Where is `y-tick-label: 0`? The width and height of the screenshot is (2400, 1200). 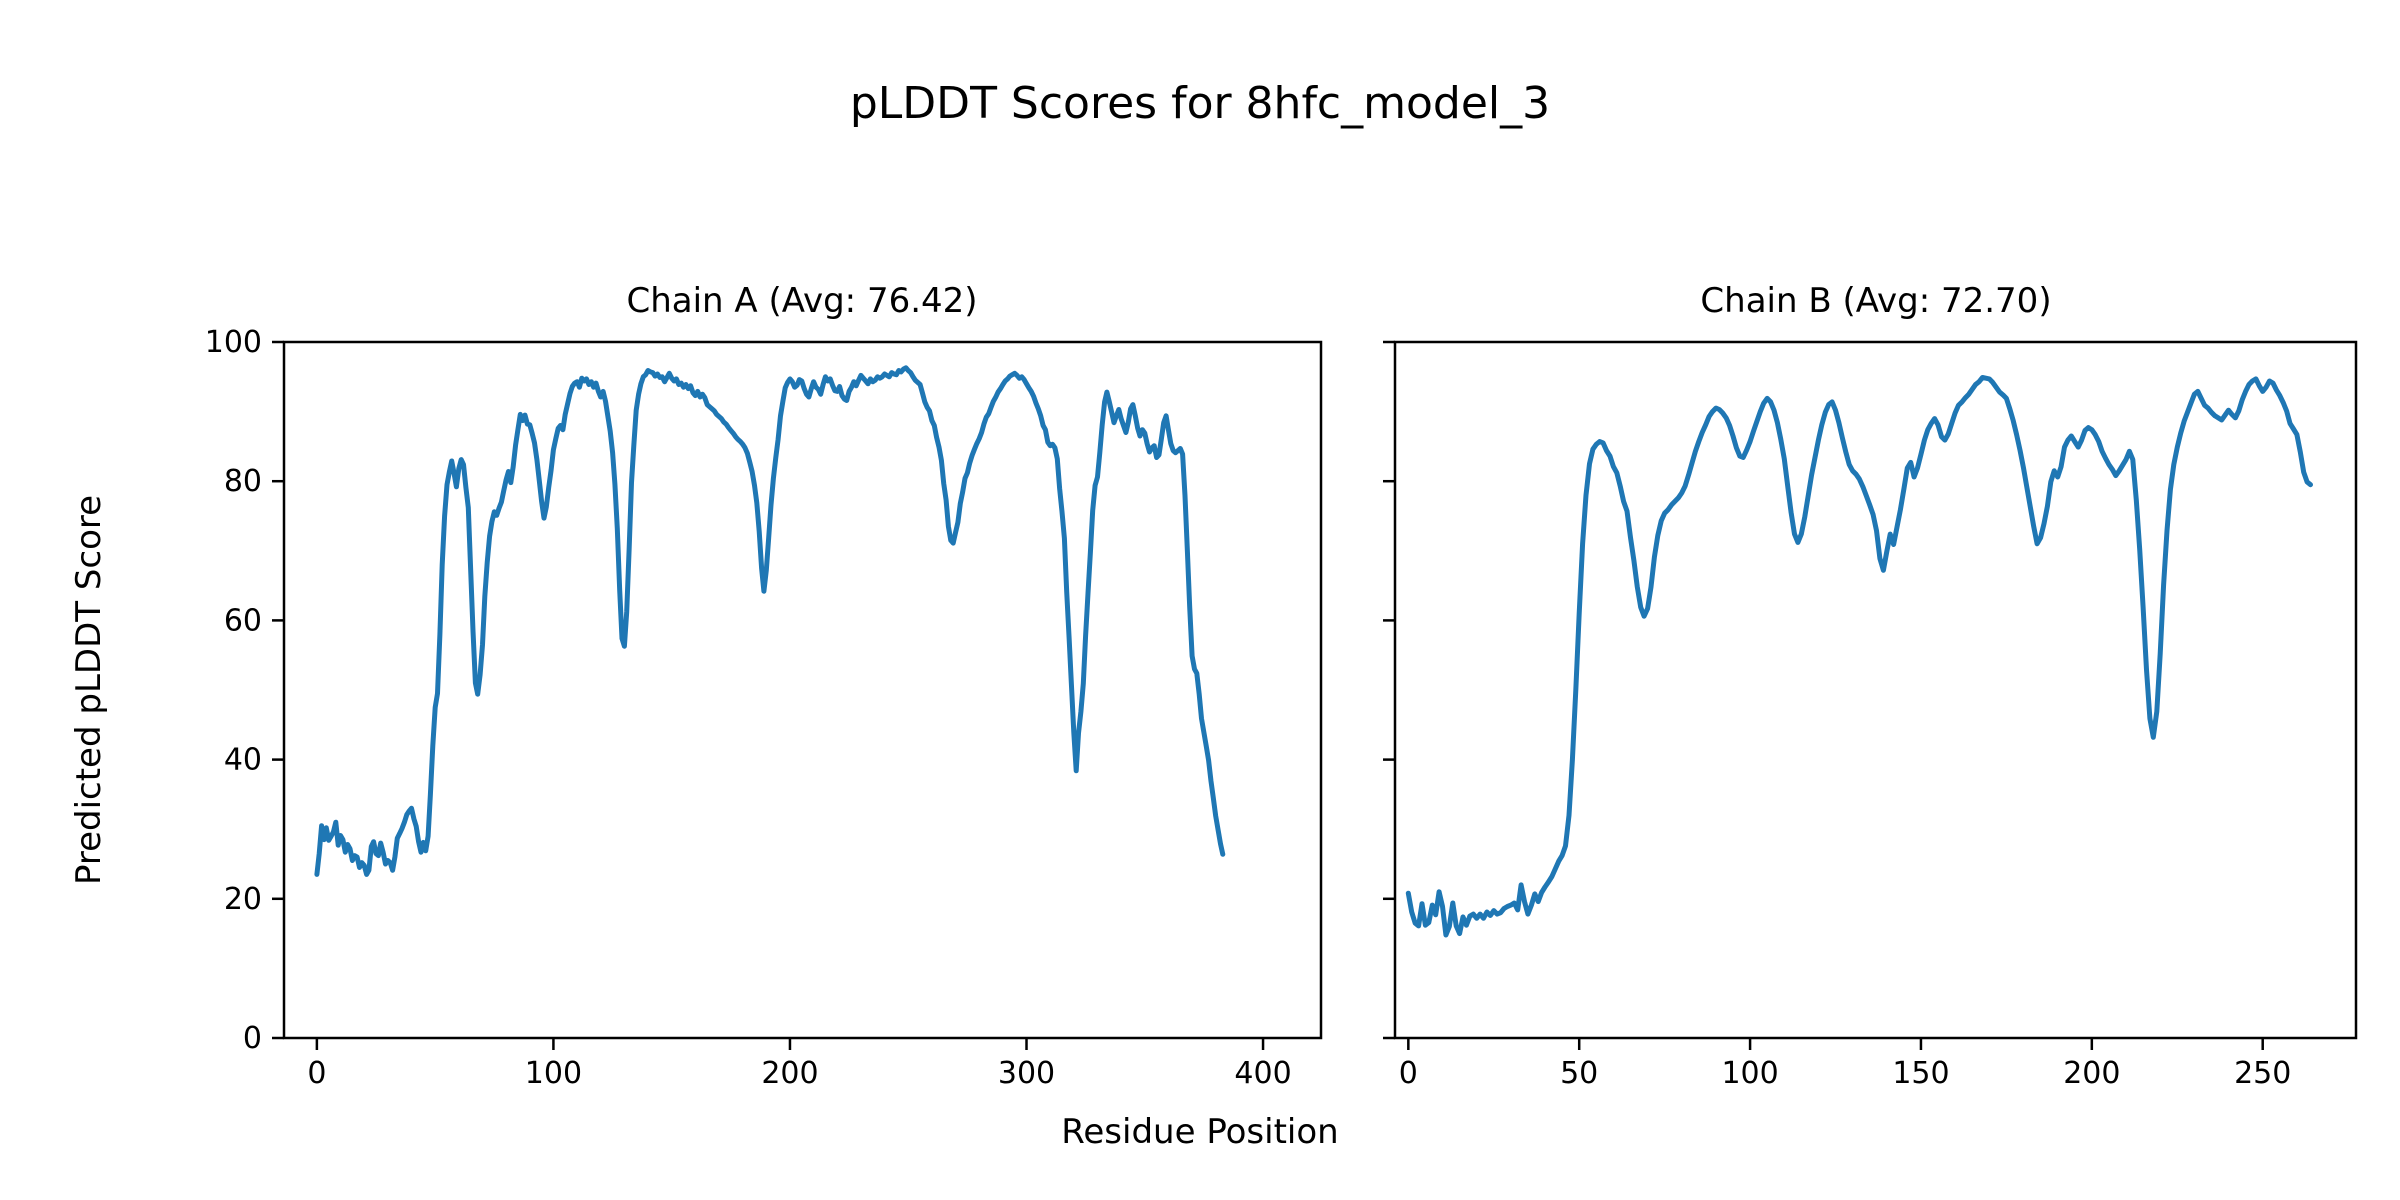 y-tick-label: 0 is located at coordinates (252, 1038).